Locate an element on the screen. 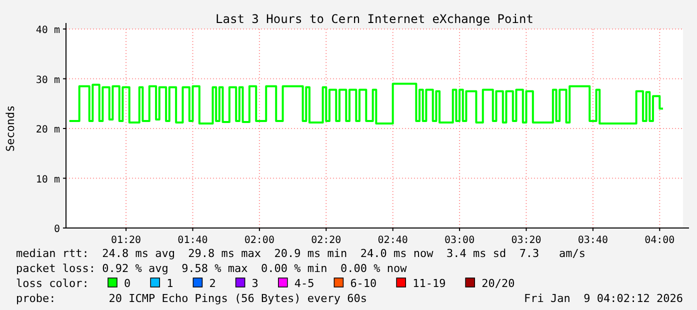  x-tick-label: 03:40 is located at coordinates (593, 240).